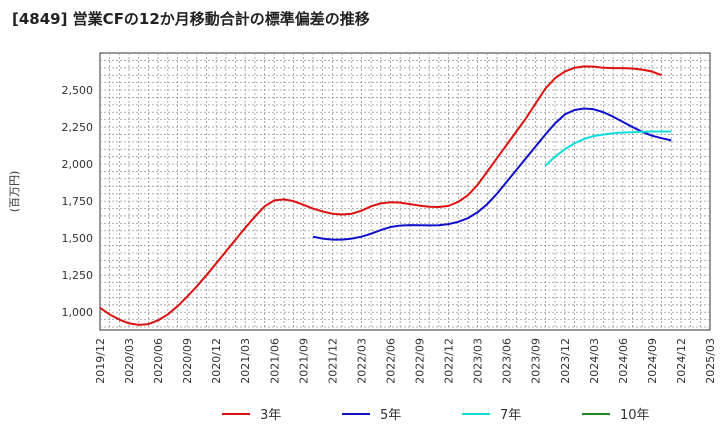 The width and height of the screenshot is (720, 440). What do you see at coordinates (478, 361) in the screenshot?
I see `x-tick-label: 2023/03` at bounding box center [478, 361].